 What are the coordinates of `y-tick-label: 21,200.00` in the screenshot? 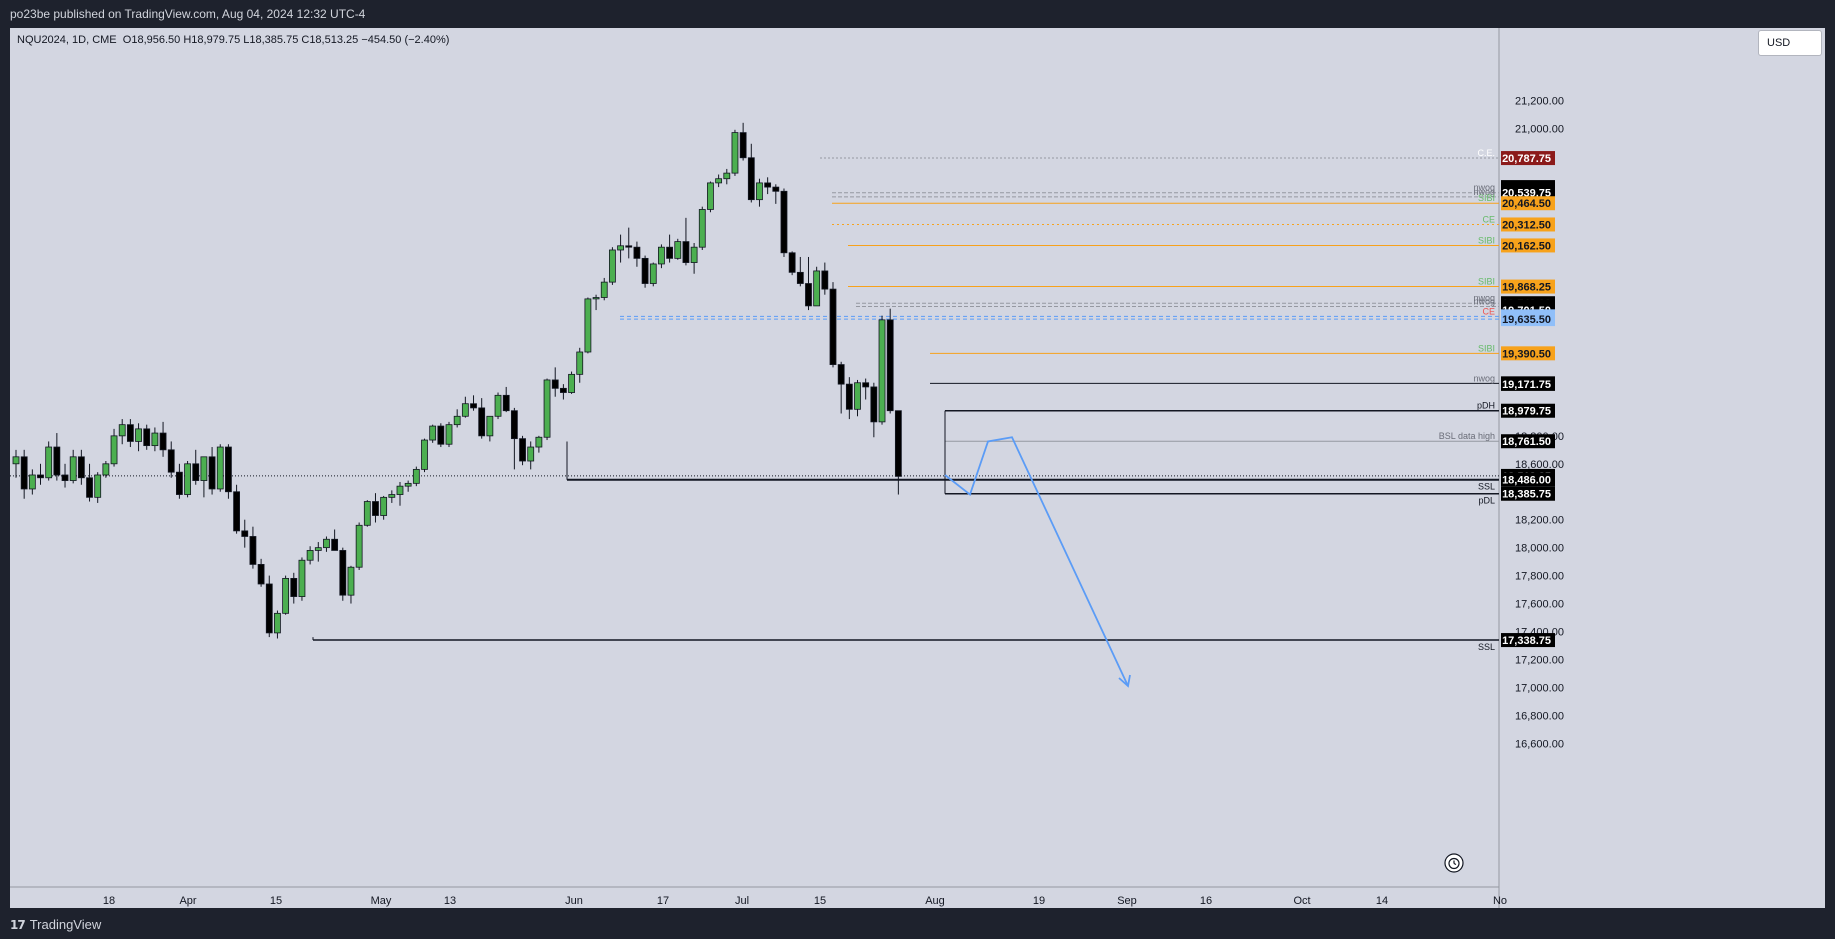 It's located at (1539, 101).